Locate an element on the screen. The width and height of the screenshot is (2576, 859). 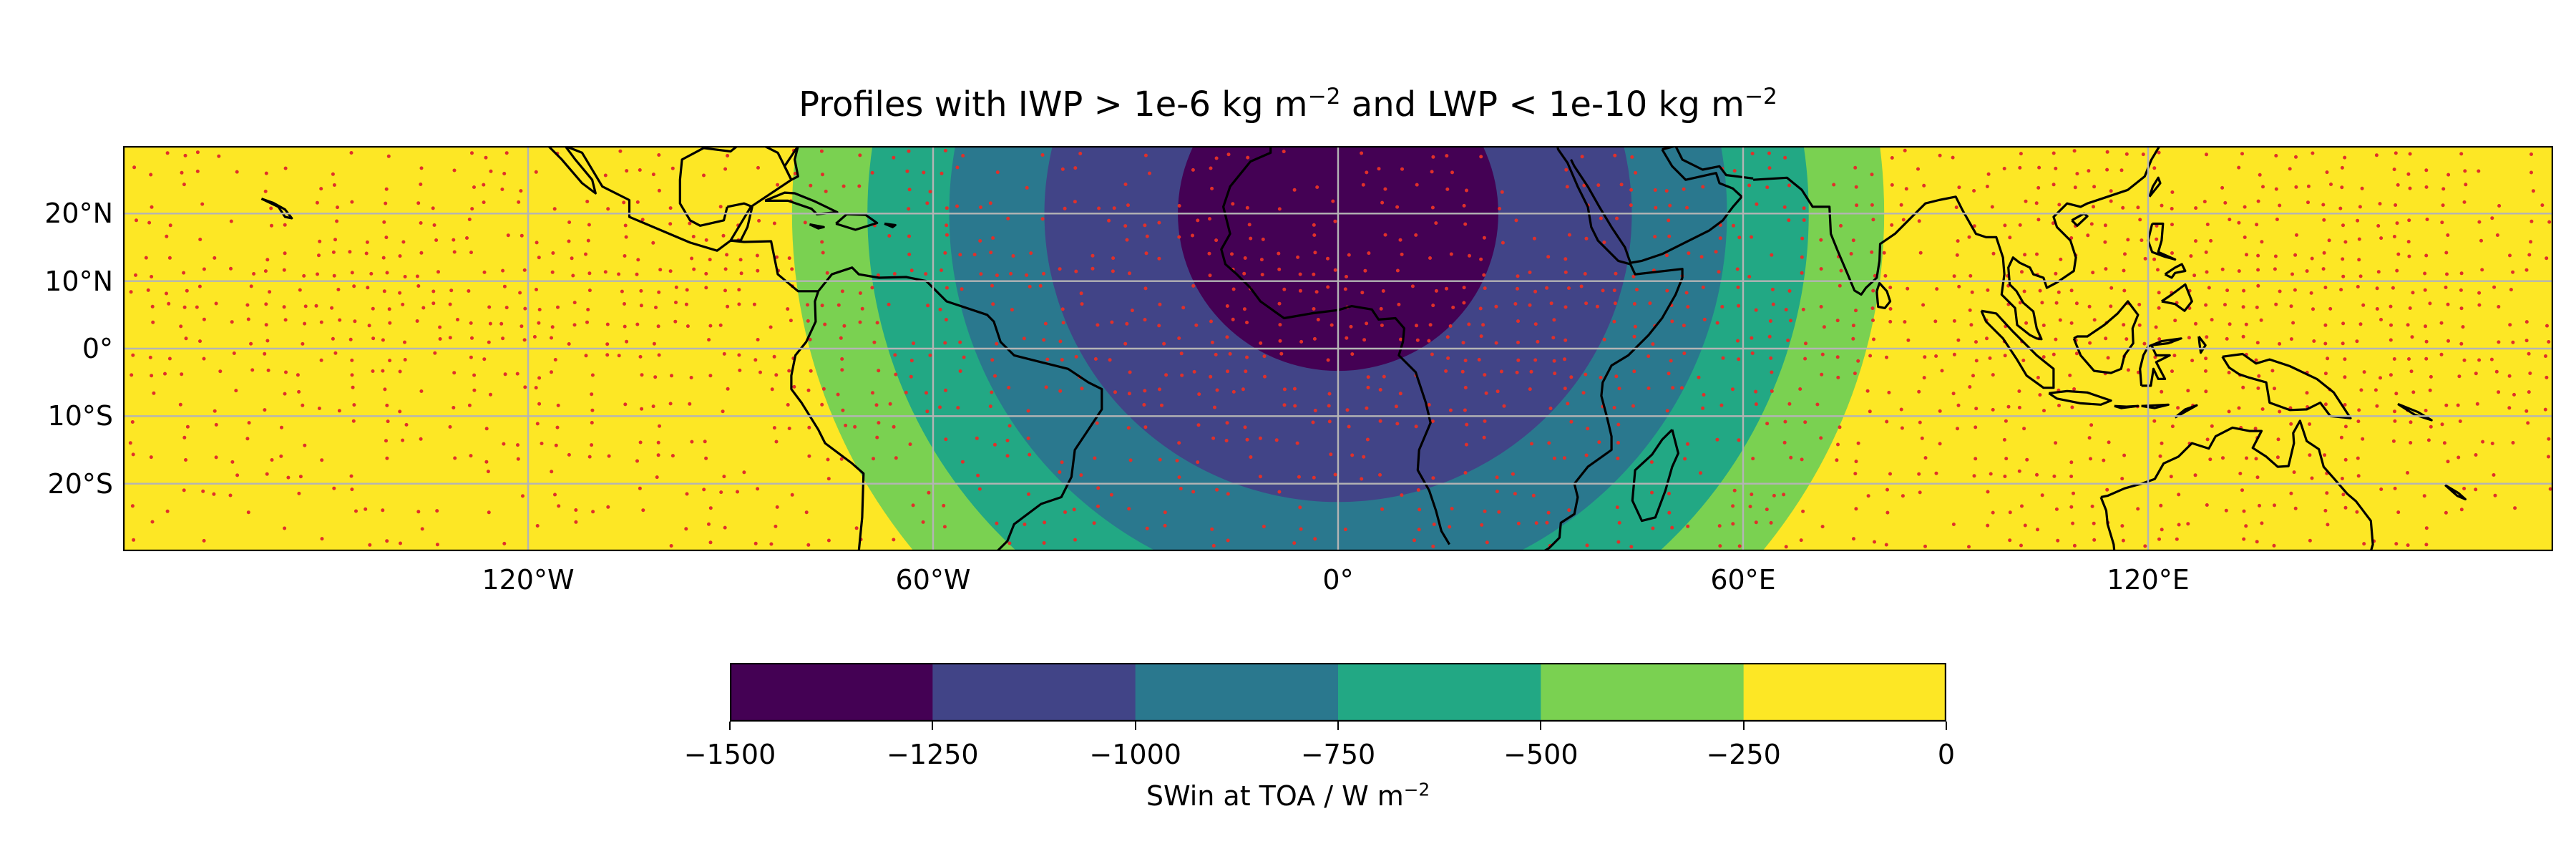
colorbar-canvas is located at coordinates (1338, 692).